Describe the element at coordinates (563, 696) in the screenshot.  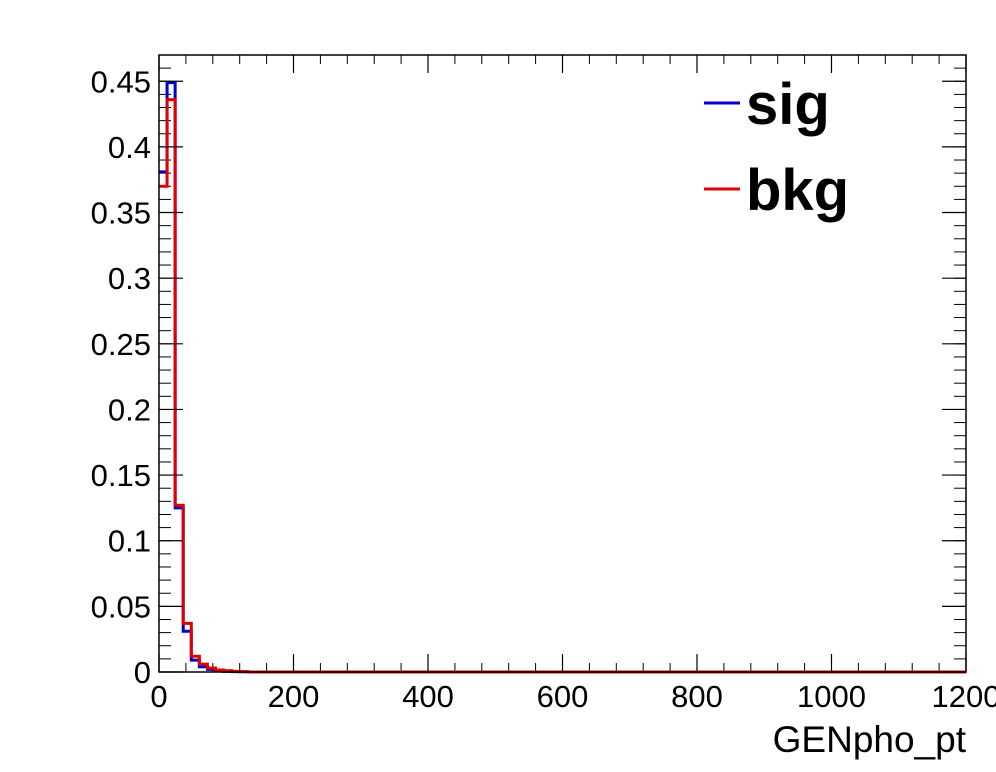
I see `x-tick-label: 600` at that location.